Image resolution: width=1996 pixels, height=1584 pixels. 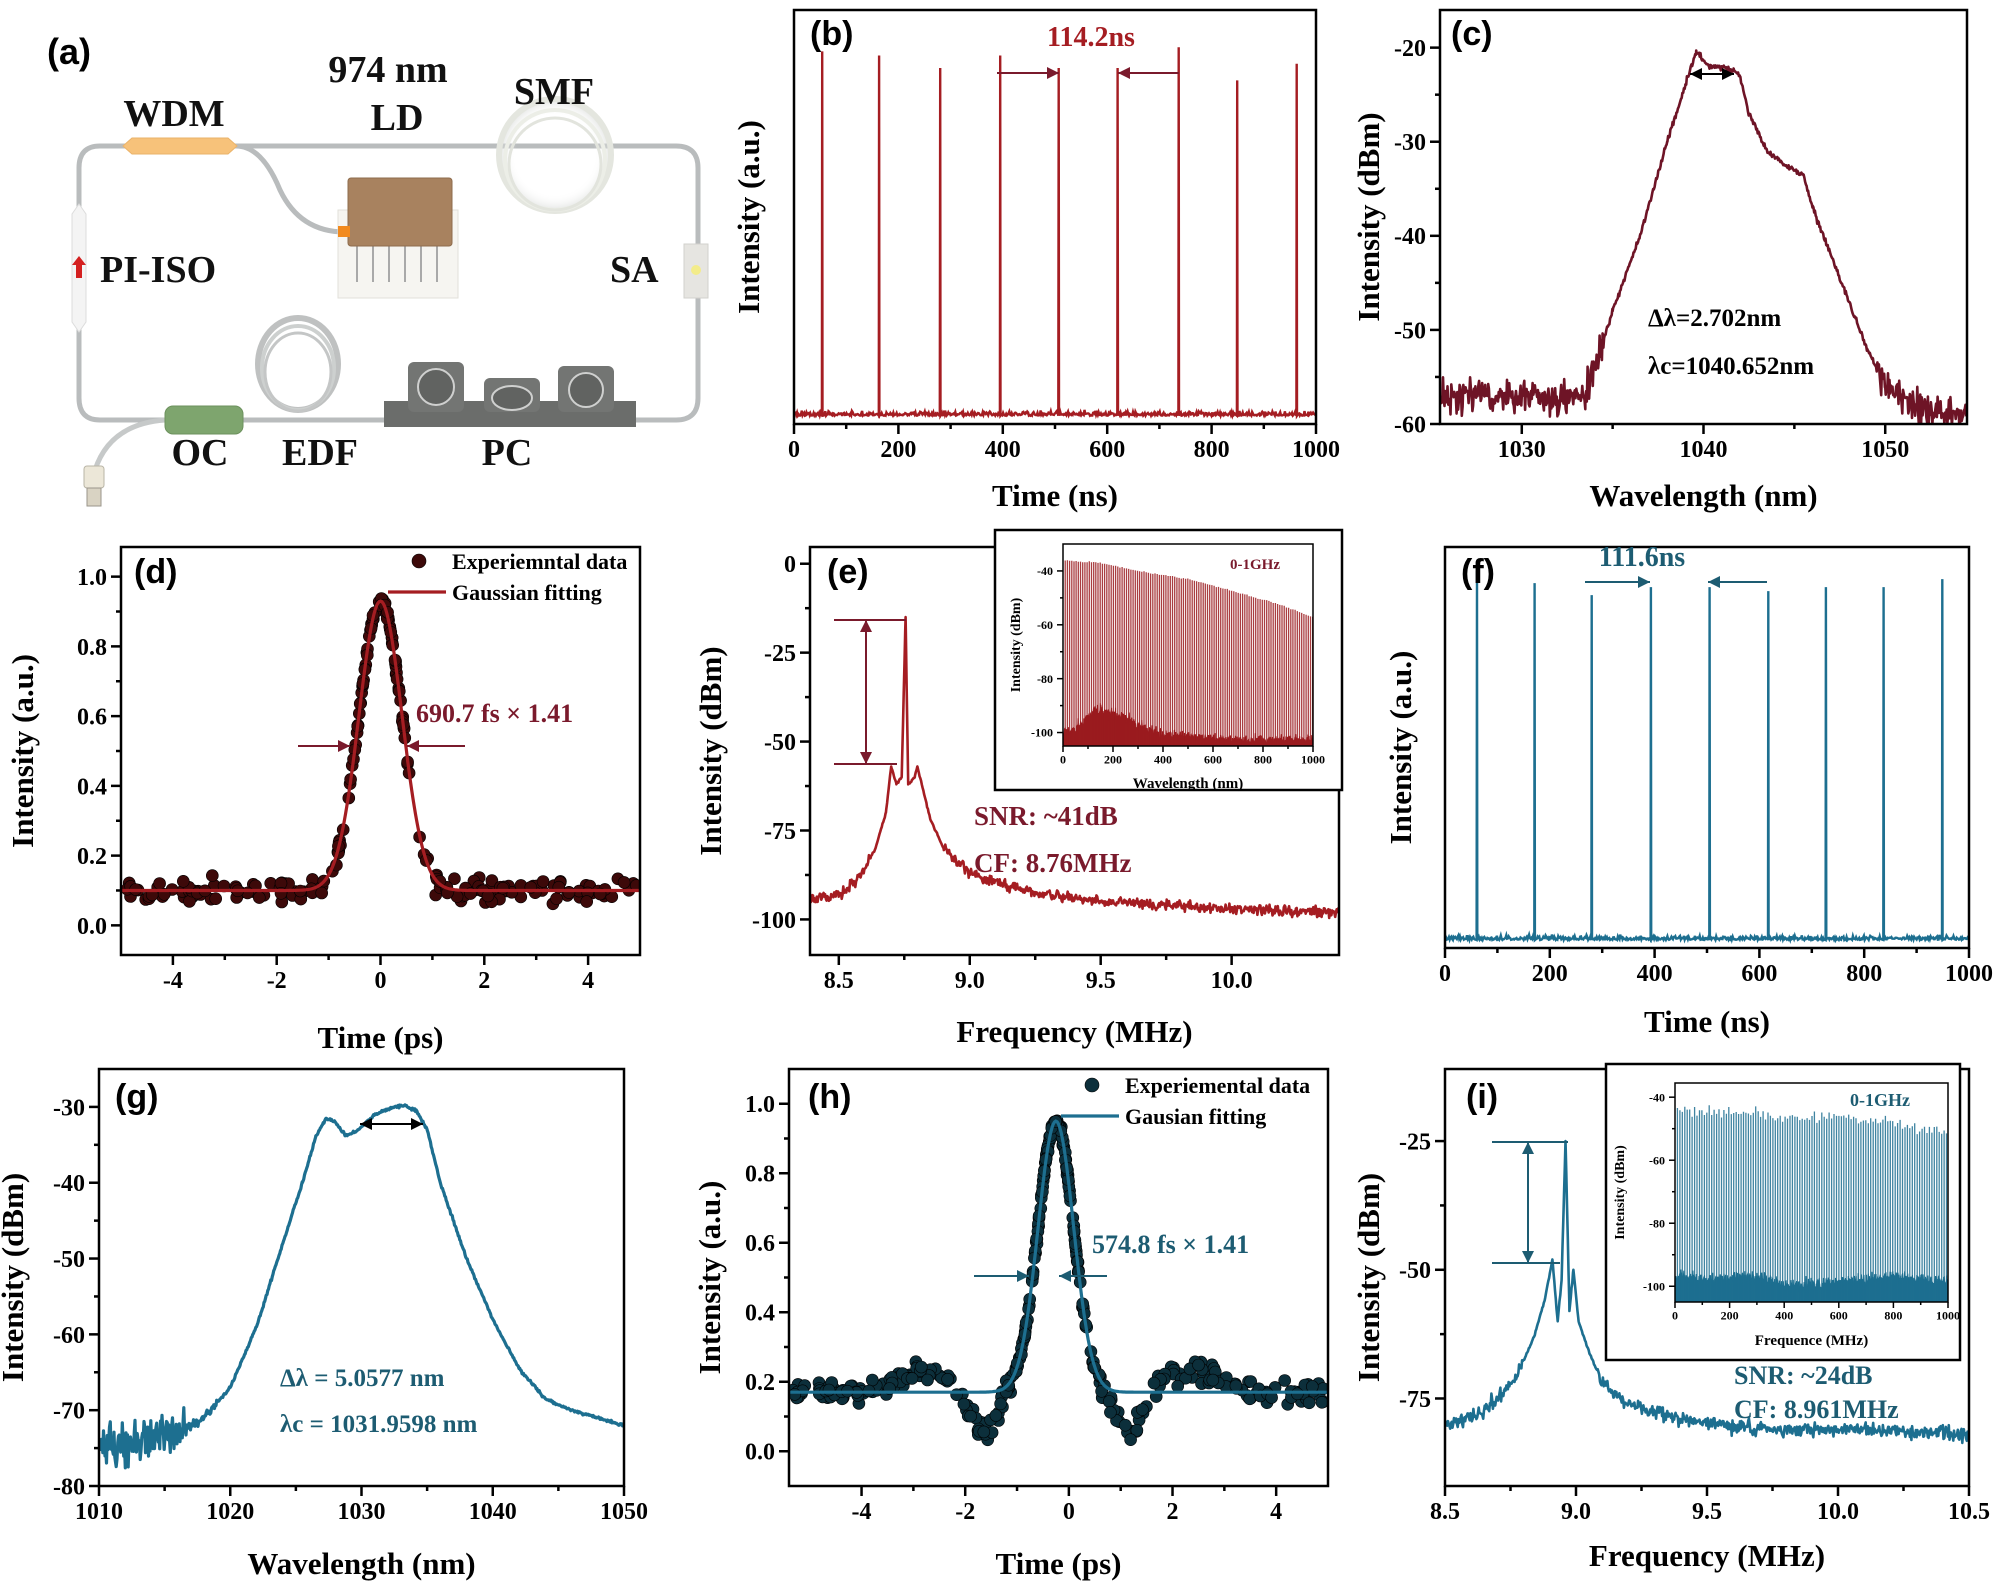 What do you see at coordinates (970, 981) in the screenshot?
I see `x-tick-label: 9.0` at bounding box center [970, 981].